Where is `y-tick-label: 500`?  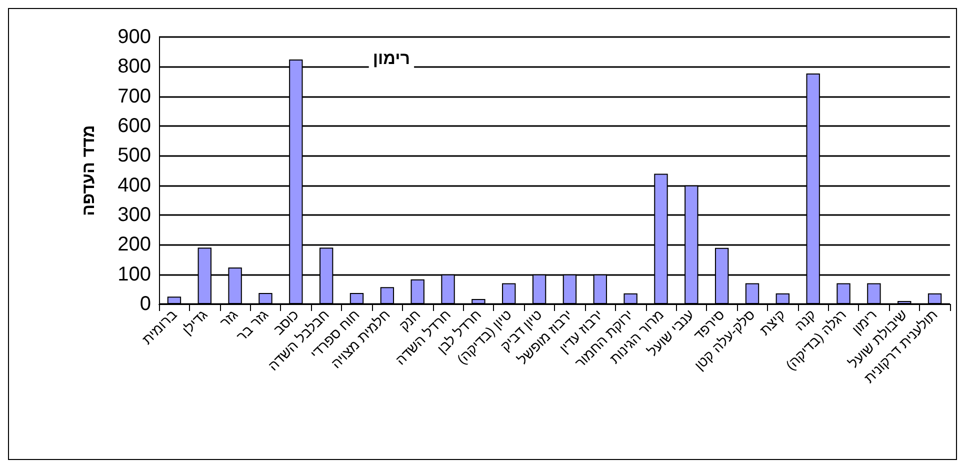
y-tick-label: 500 is located at coordinates (134, 155).